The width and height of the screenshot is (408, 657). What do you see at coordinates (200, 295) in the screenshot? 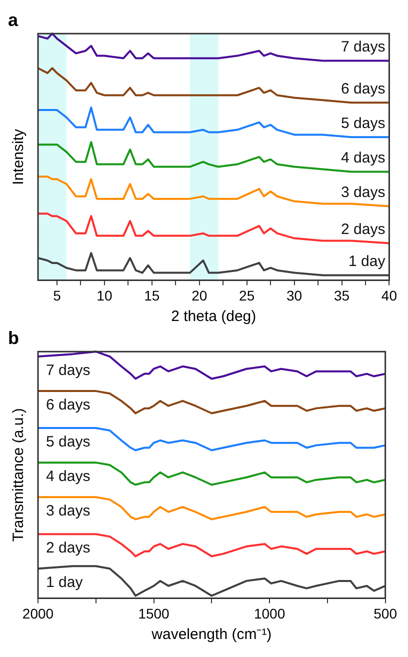
I see `x-tick-label: 20` at bounding box center [200, 295].